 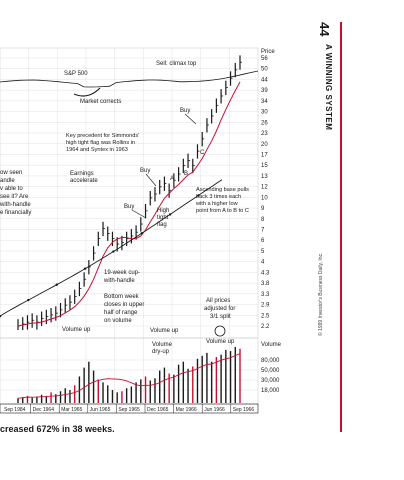 What do you see at coordinates (265, 316) in the screenshot?
I see `price-tick-label: 2.5` at bounding box center [265, 316].